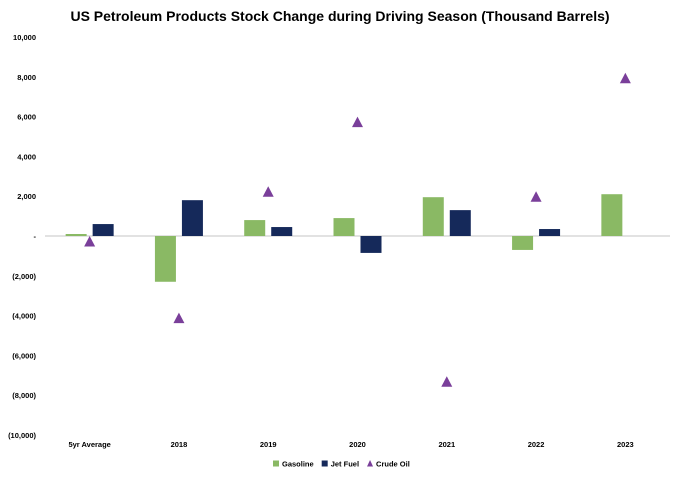 The height and width of the screenshot is (478, 680). What do you see at coordinates (35, 236) in the screenshot?
I see `y-tick-label: -` at bounding box center [35, 236].